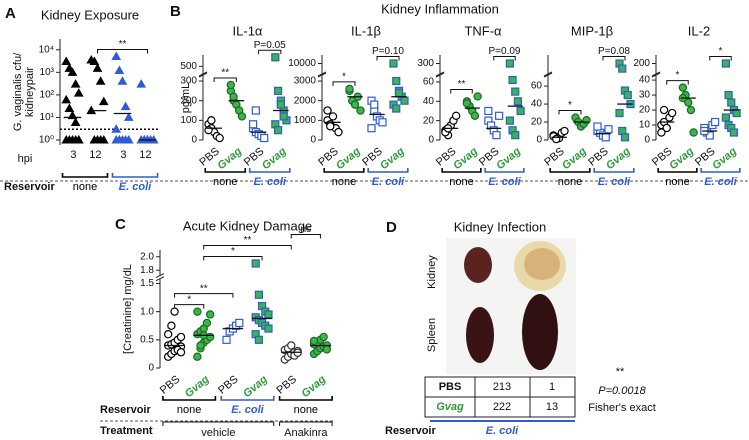  I want to click on y-tick-label: 2.0, so click(147, 256).